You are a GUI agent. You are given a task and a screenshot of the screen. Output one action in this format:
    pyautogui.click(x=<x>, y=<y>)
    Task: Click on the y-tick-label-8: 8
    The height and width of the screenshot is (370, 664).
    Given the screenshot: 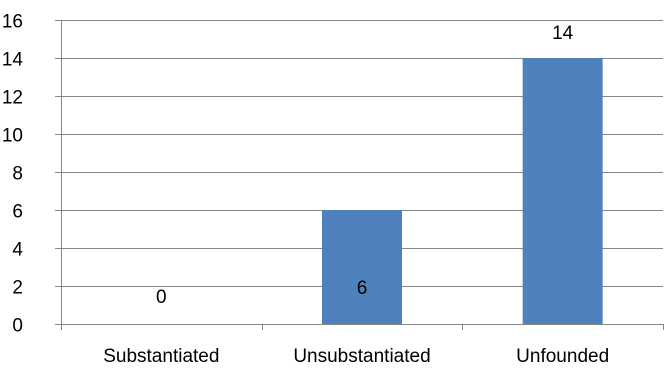 What is the action you would take?
    pyautogui.click(x=17, y=174)
    